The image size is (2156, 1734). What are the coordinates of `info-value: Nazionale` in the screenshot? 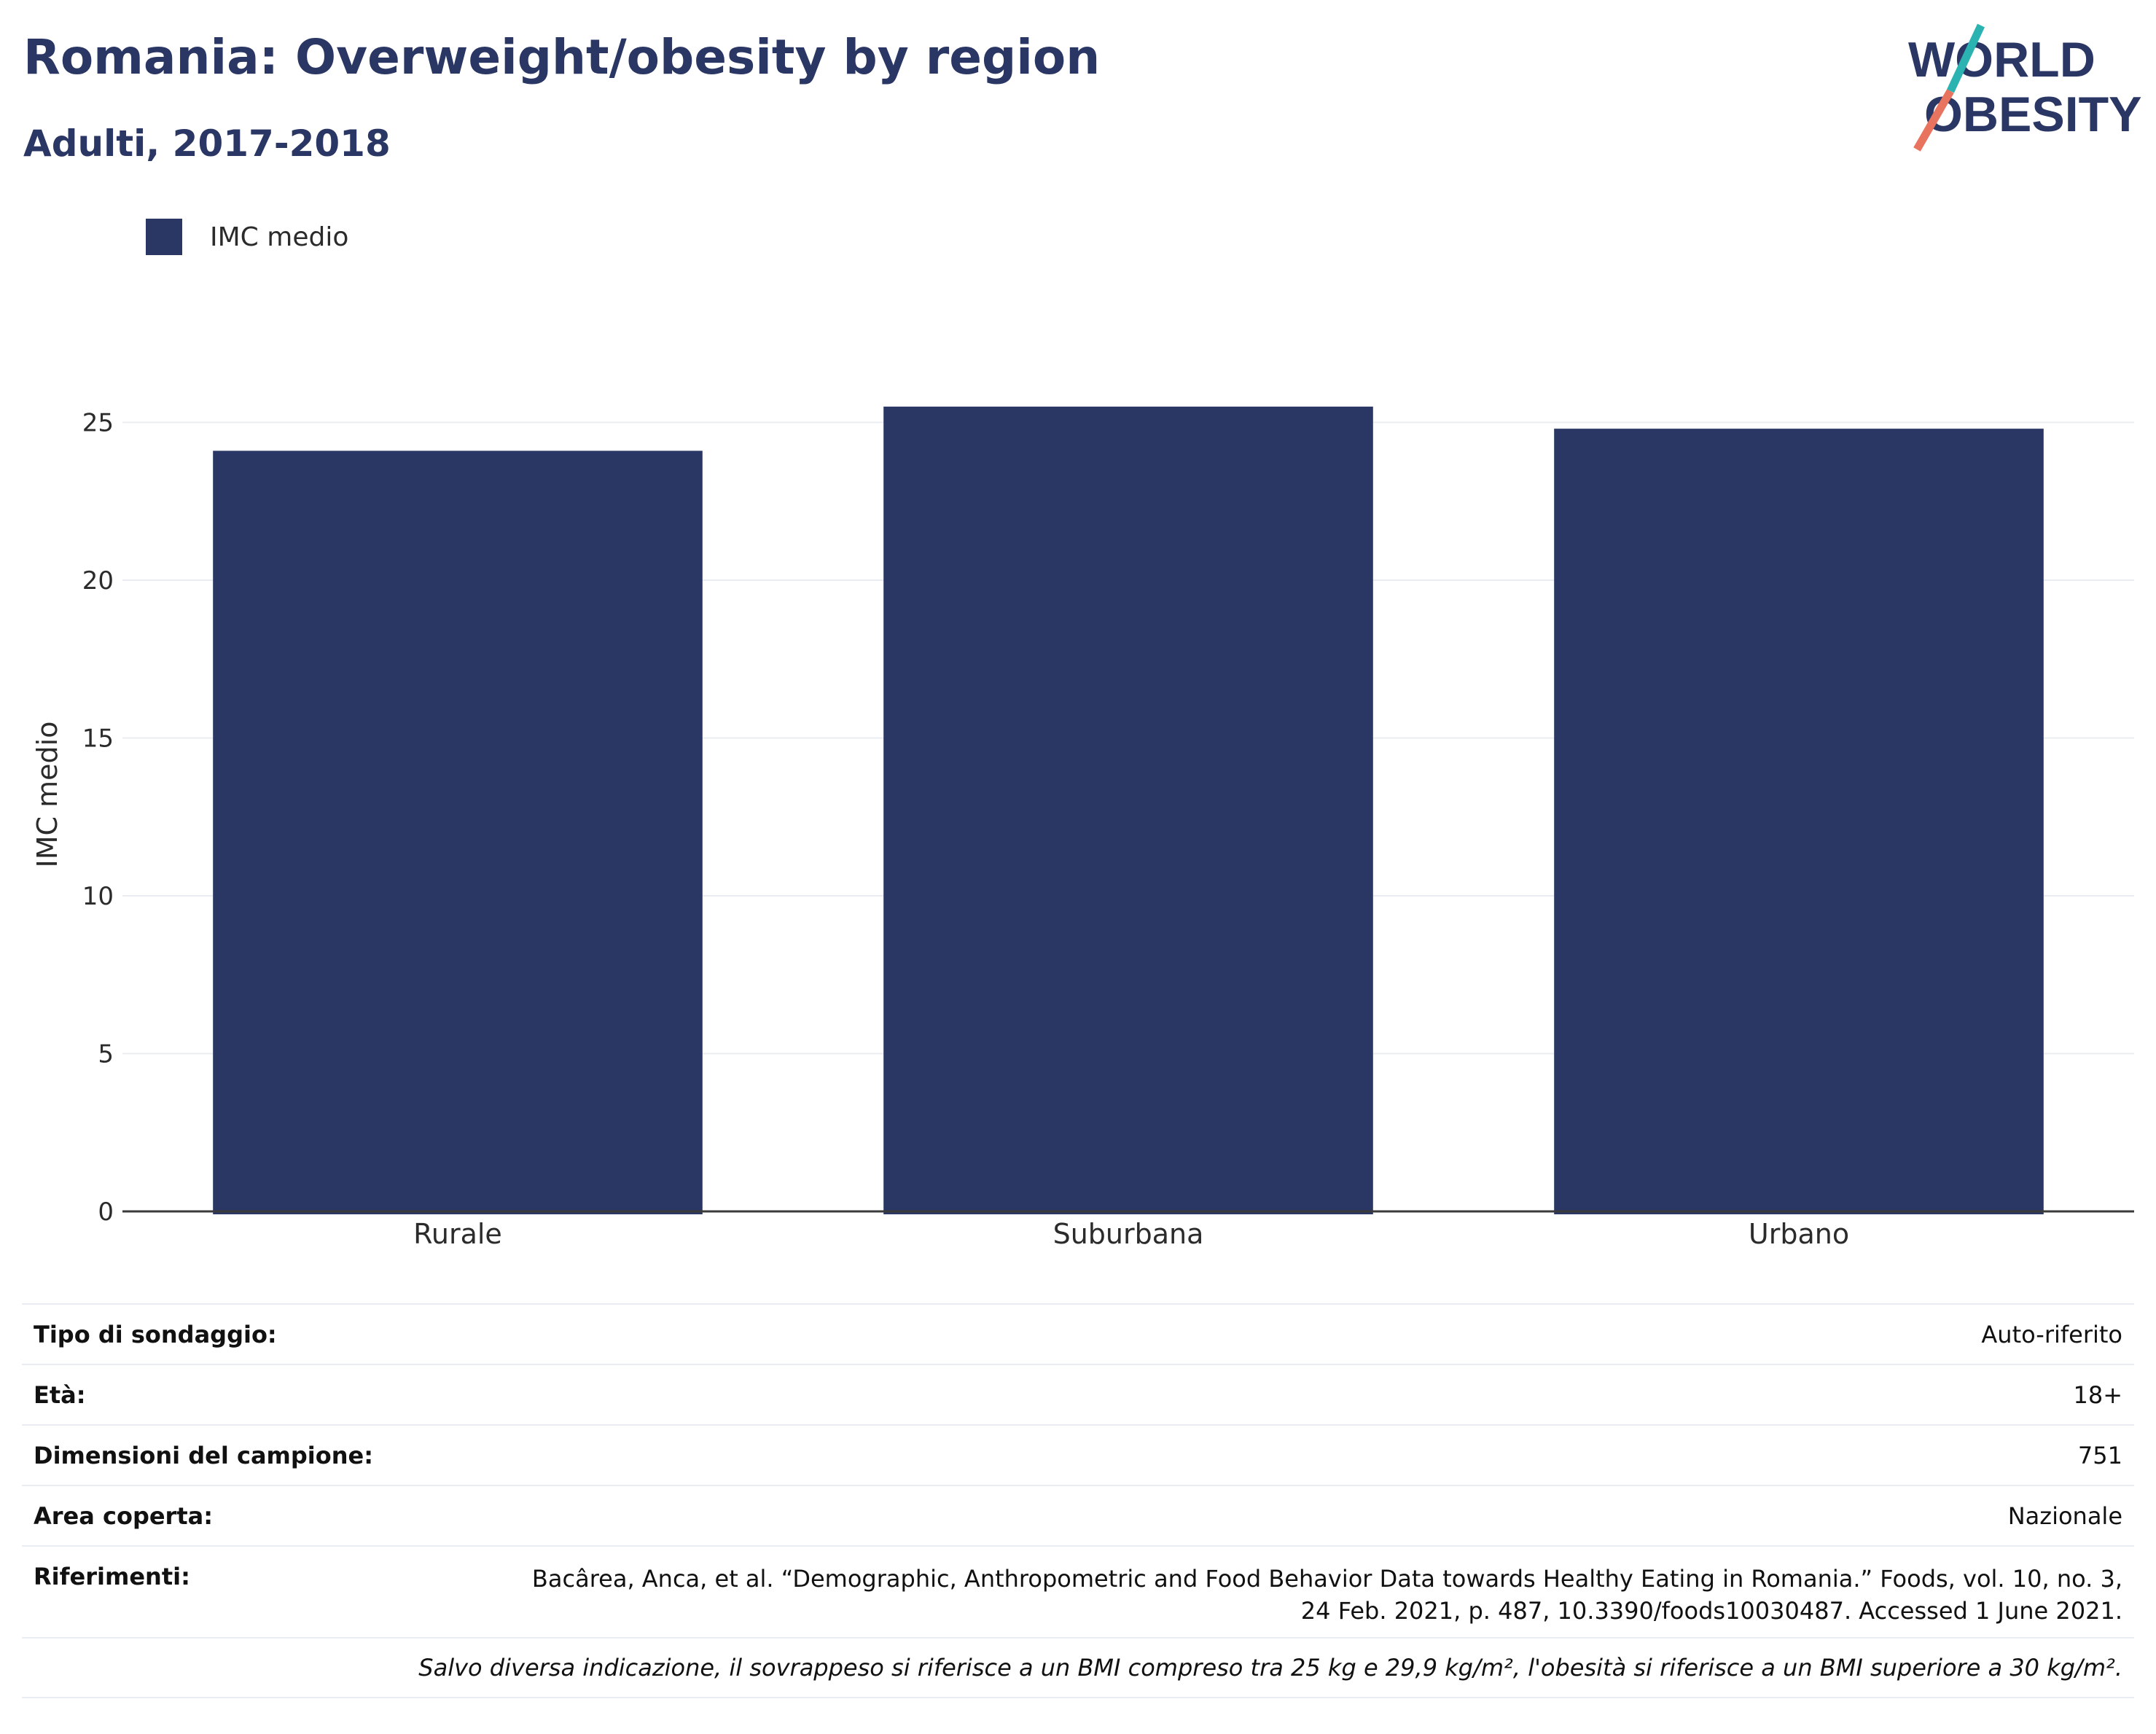 It's located at (2065, 1515).